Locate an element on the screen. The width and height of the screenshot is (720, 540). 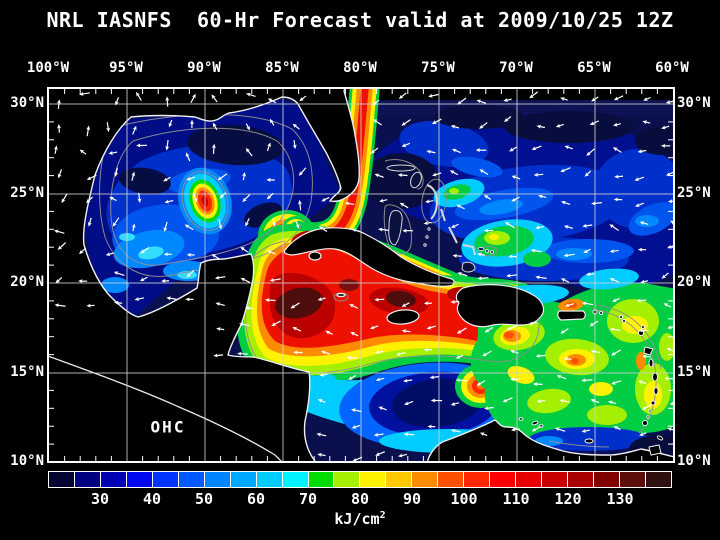
x-tick-label: 60°W is located at coordinates (672, 68).